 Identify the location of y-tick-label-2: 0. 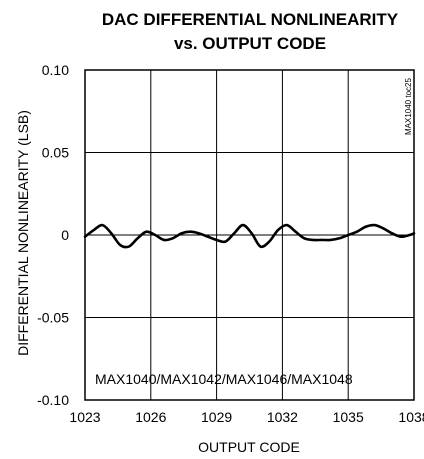
(65, 235).